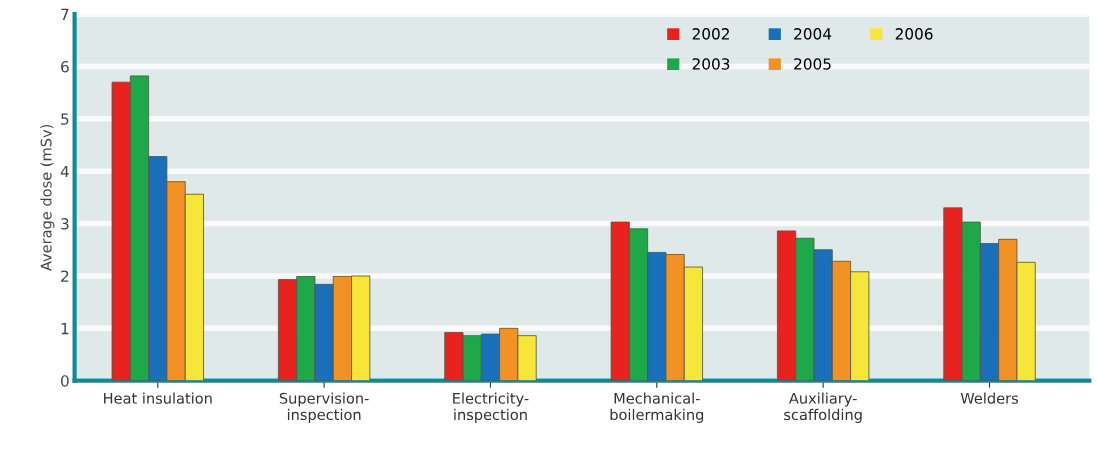  What do you see at coordinates (710, 34) in the screenshot?
I see `legend-label: 2002` at bounding box center [710, 34].